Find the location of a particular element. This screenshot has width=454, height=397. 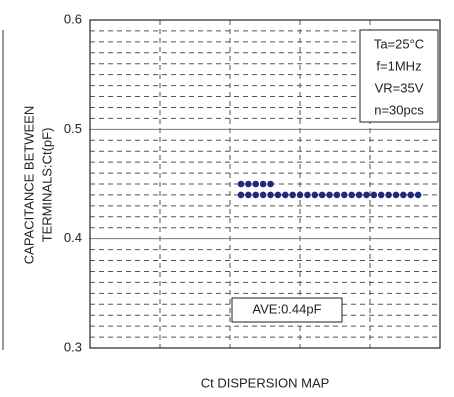

y-tick-label: 0.5 is located at coordinates (73, 128).